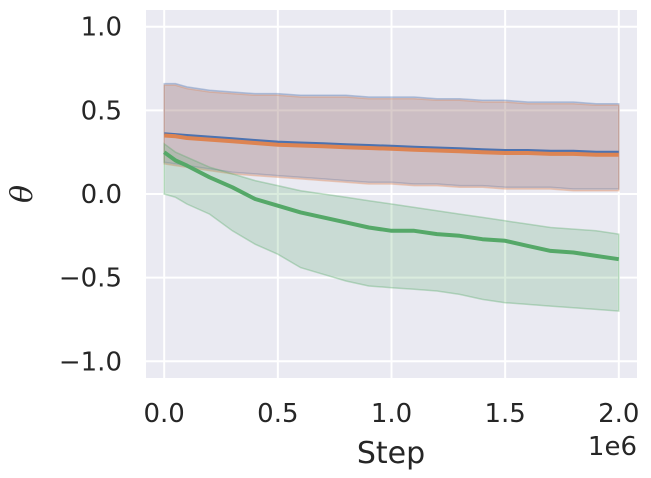 This screenshot has height=478, width=651. I want to click on x-tick-label: 1.5, so click(504, 414).